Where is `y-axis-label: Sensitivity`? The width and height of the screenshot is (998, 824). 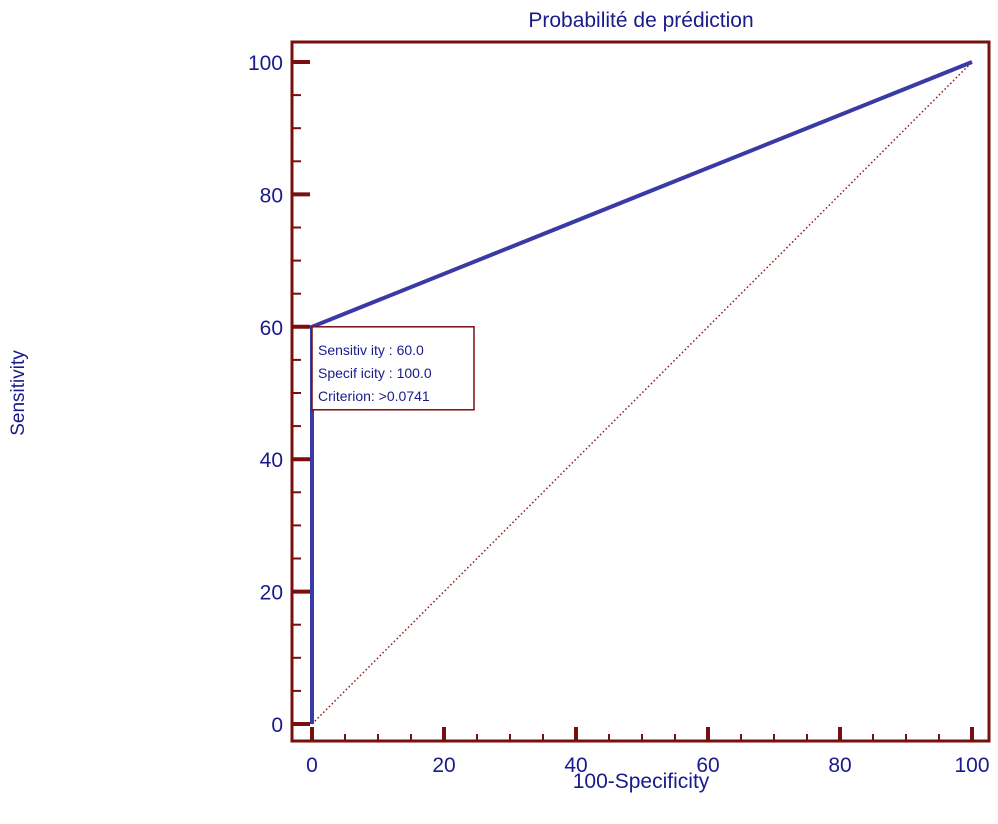 y-axis-label: Sensitivity is located at coordinates (18, 393).